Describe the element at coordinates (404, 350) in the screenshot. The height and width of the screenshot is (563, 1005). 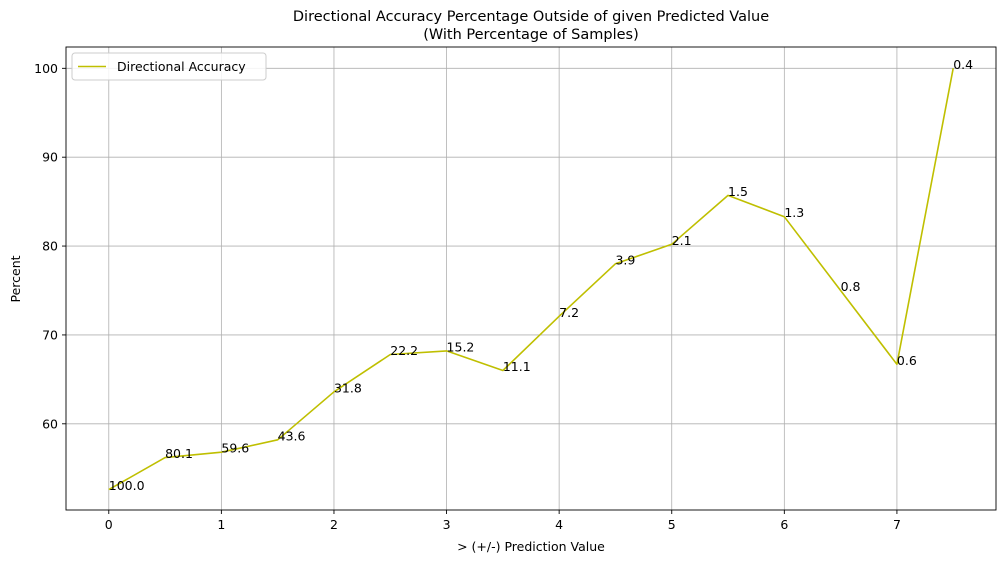
I see `point-label: 22.2` at that location.